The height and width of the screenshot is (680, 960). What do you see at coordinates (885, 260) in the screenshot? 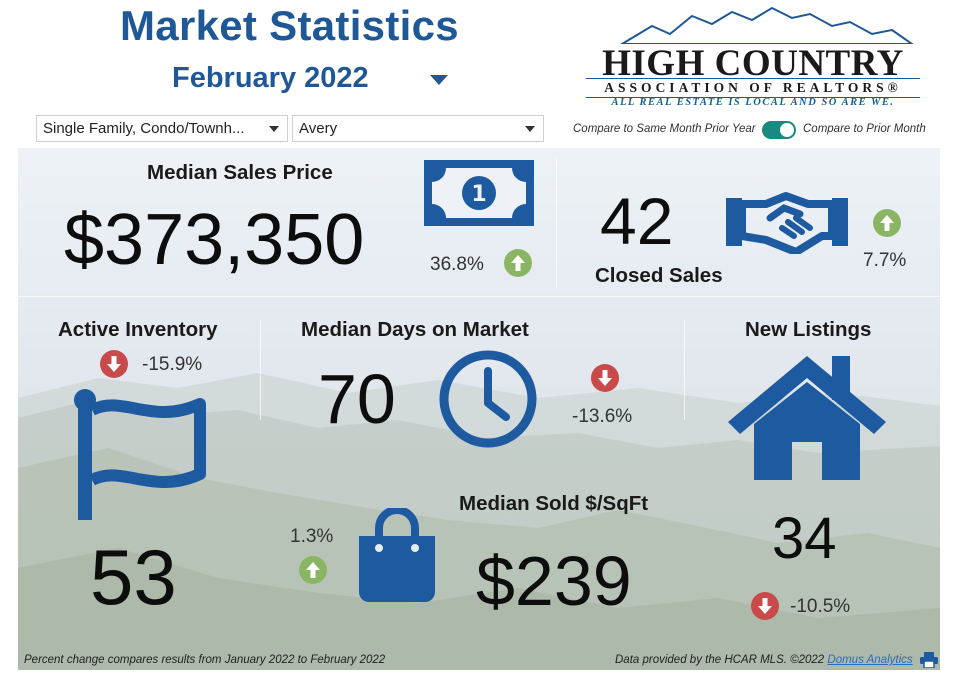
I see `closed-sales-change: 7.7%` at bounding box center [885, 260].